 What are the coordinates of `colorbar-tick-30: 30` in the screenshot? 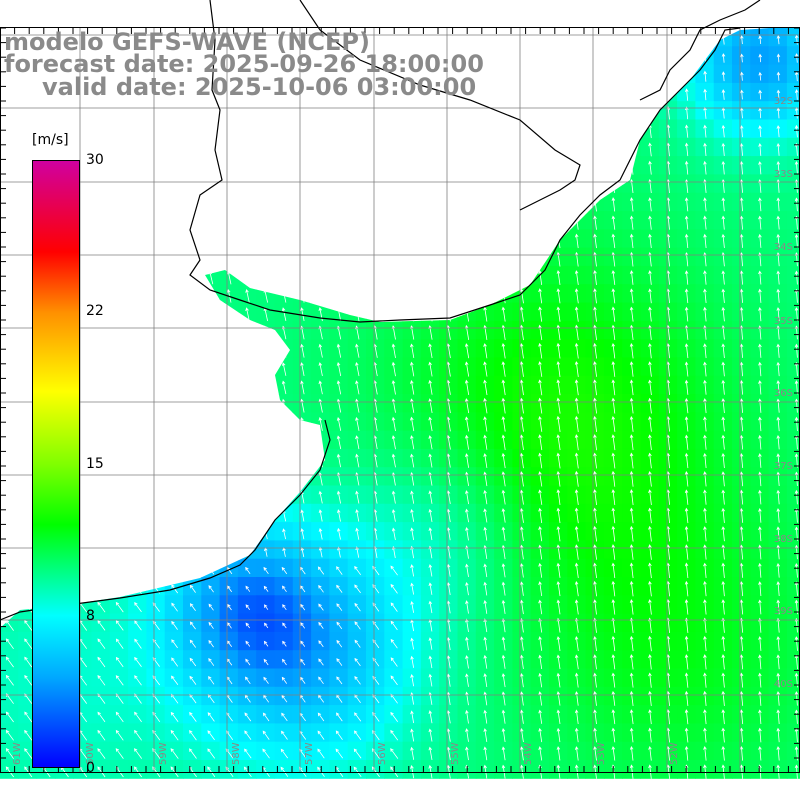 It's located at (95, 160).